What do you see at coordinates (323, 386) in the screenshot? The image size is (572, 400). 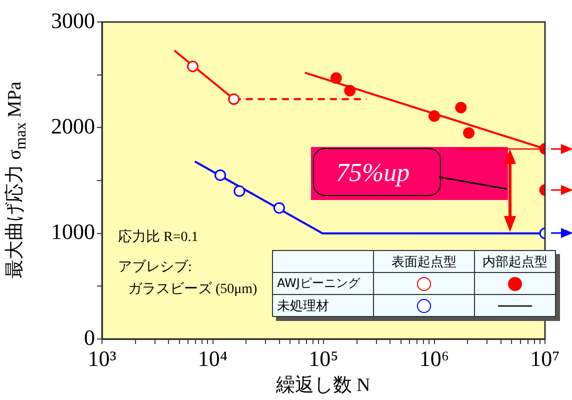 I see `x-axis-title: 繰返し数 N` at bounding box center [323, 386].